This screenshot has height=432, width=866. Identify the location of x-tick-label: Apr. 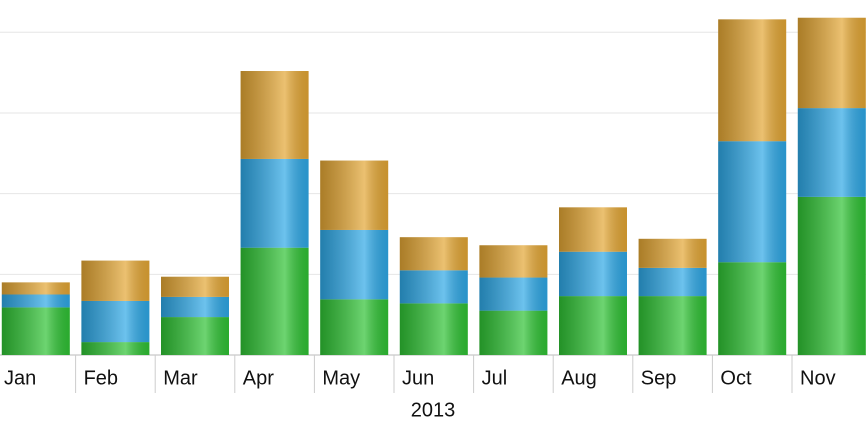
(258, 378).